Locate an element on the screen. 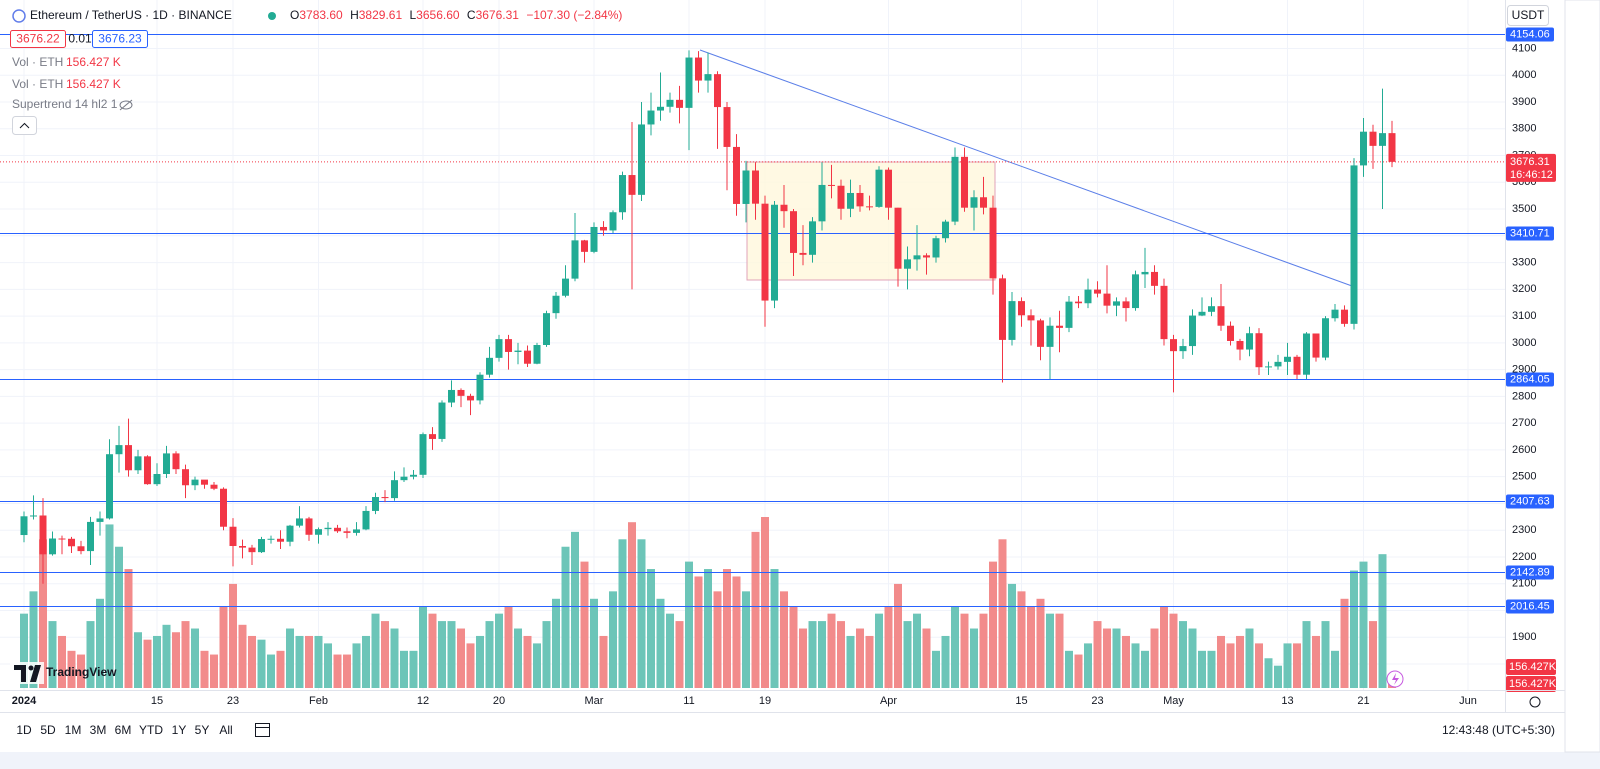 The width and height of the screenshot is (1600, 769). clock: 12:43:48 (UTC+5:30) is located at coordinates (1498, 730).